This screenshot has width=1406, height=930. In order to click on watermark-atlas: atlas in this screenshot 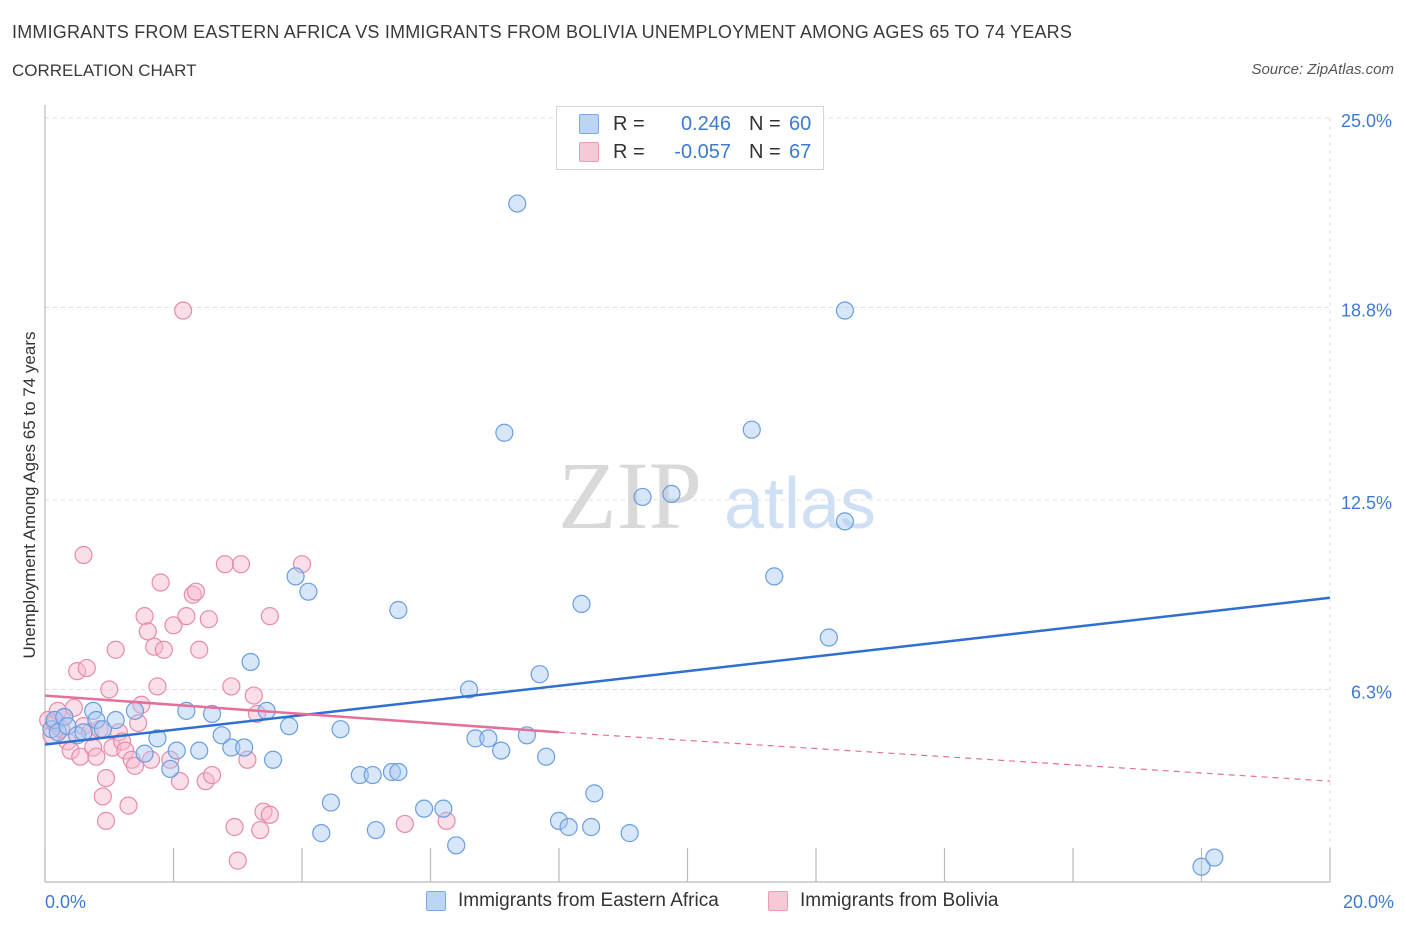, I will do `click(800, 504)`.